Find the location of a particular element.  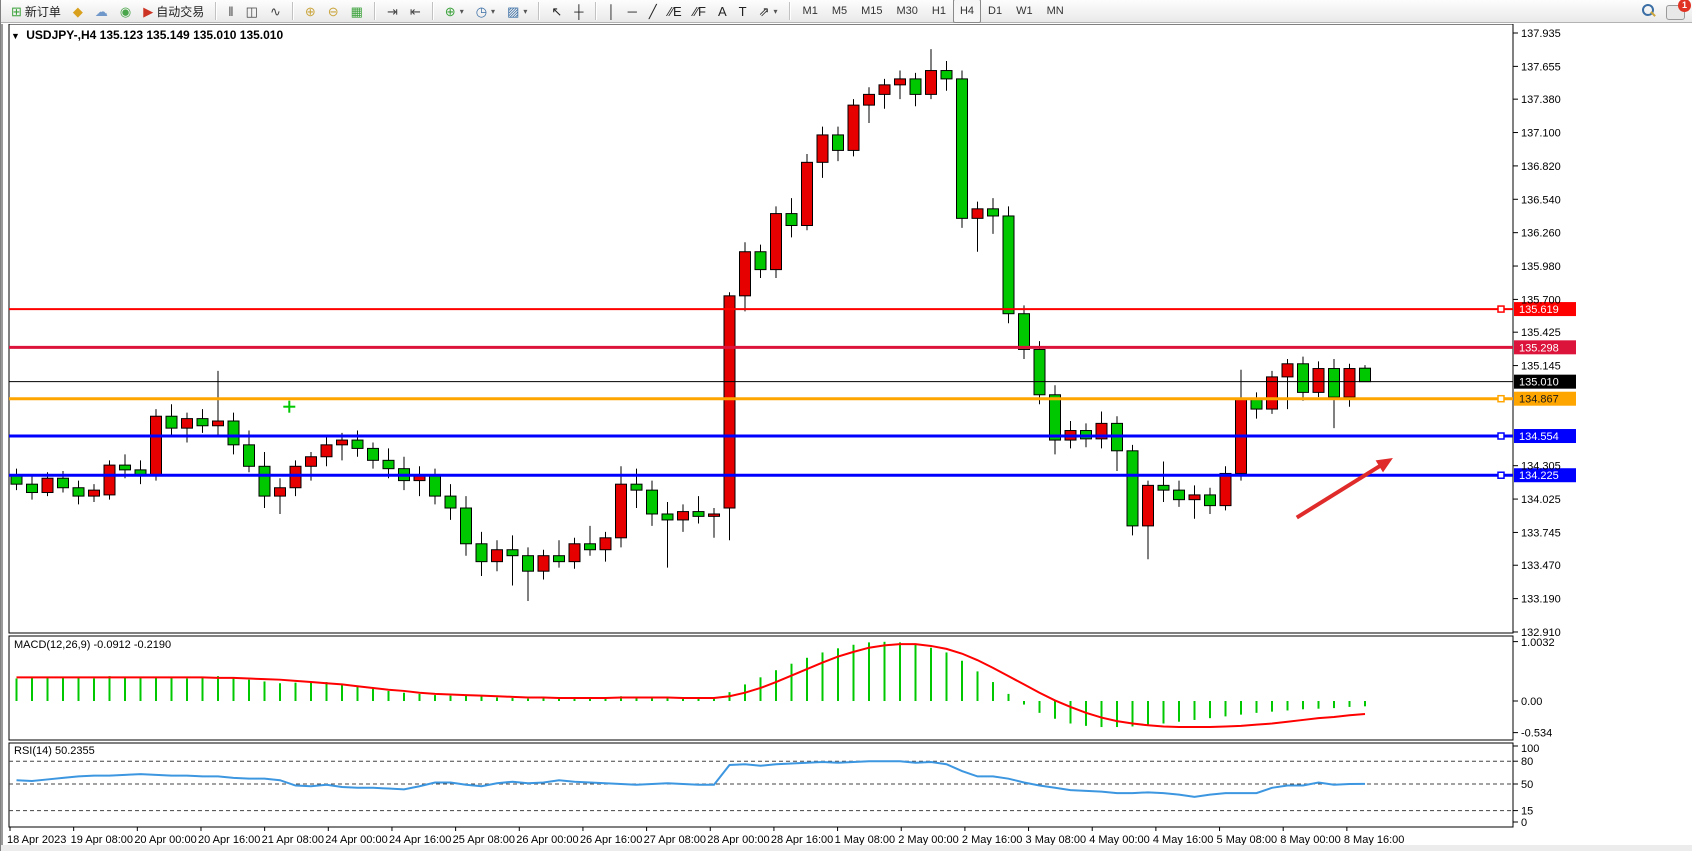

crosshair-button: ┼ is located at coordinates (578, 11).